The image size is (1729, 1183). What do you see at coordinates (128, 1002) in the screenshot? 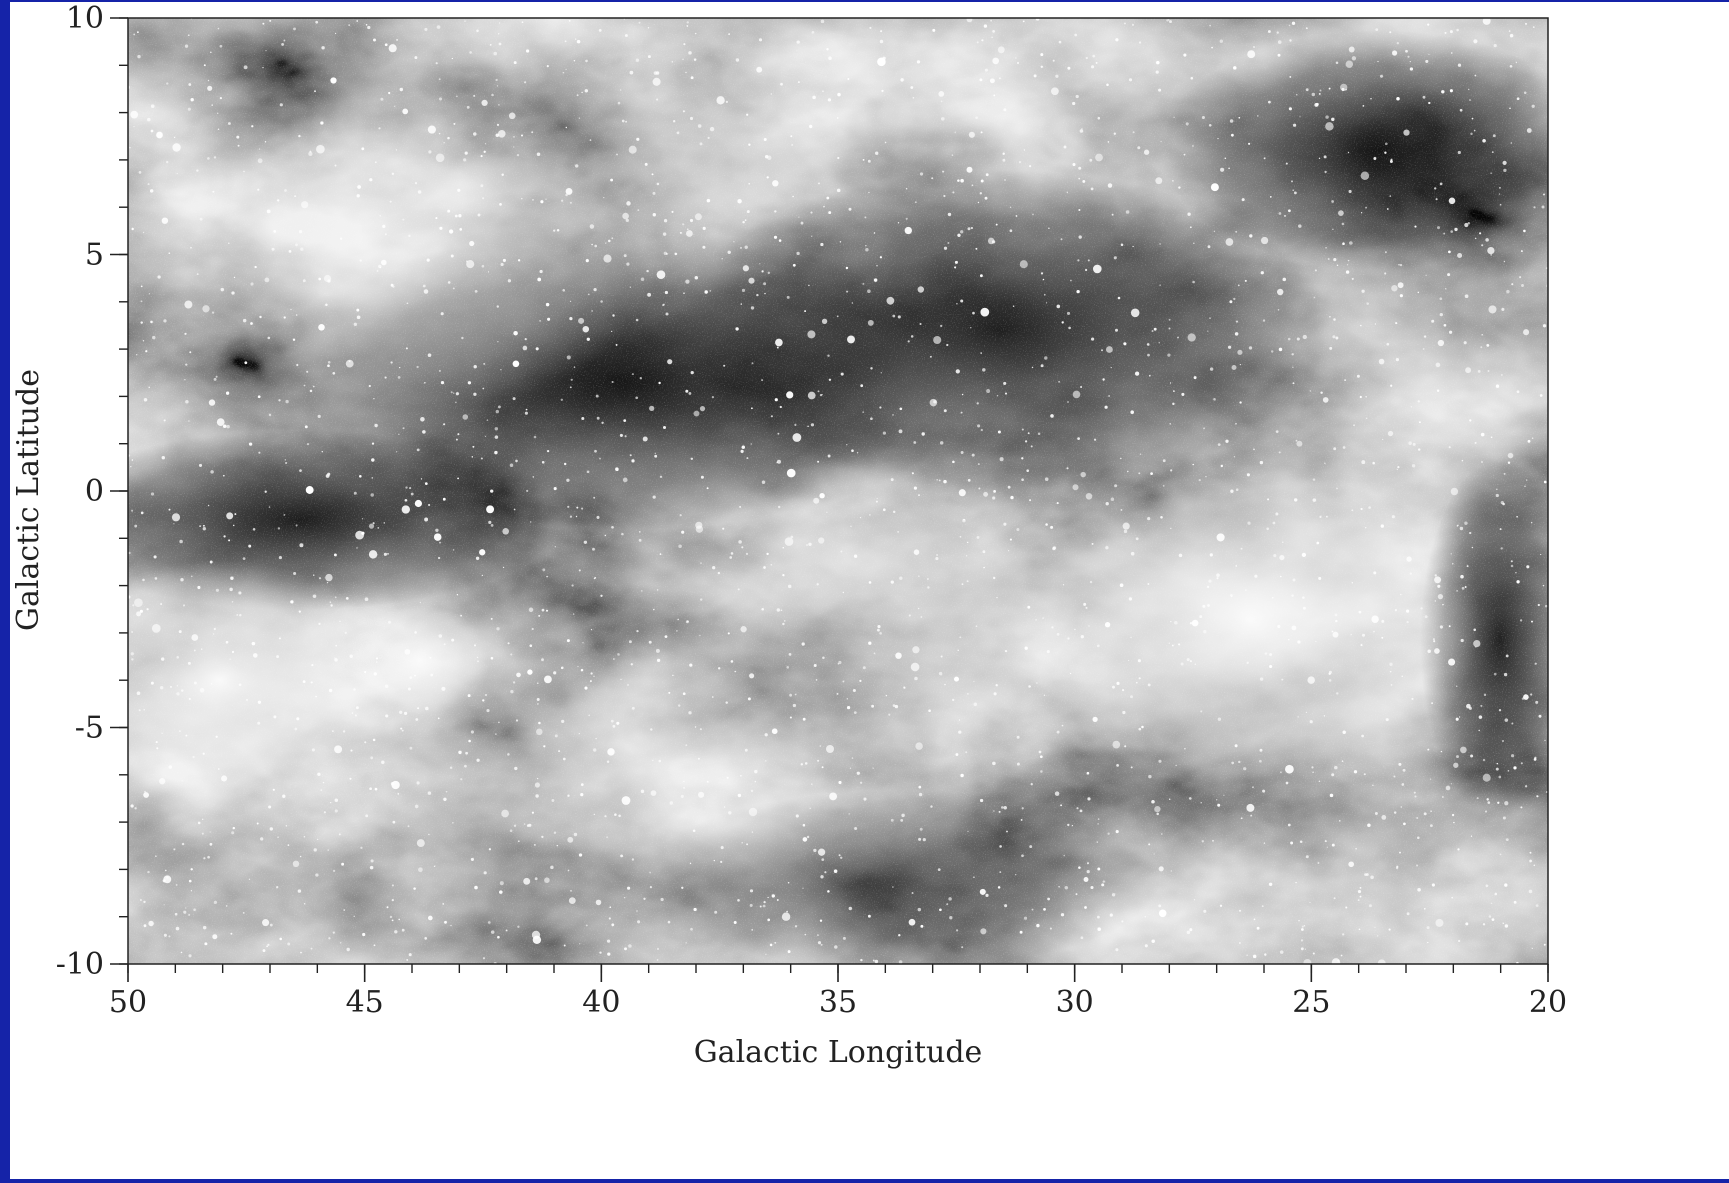
I see `x-tick-label: 50` at bounding box center [128, 1002].